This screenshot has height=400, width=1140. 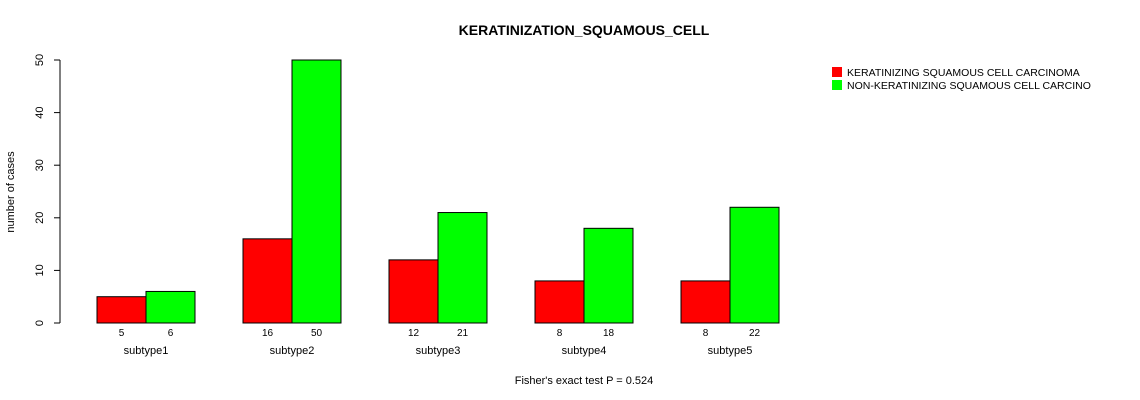 I want to click on bar-value-label: 21, so click(x=463, y=333).